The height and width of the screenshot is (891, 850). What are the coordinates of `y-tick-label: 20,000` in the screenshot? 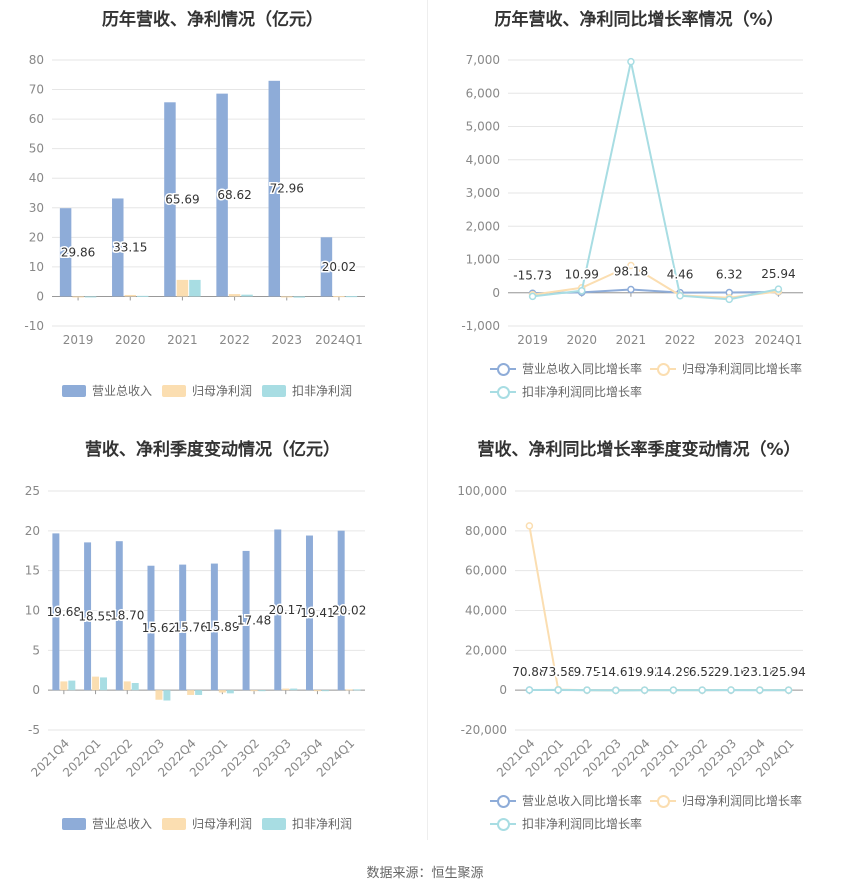 It's located at (486, 650).